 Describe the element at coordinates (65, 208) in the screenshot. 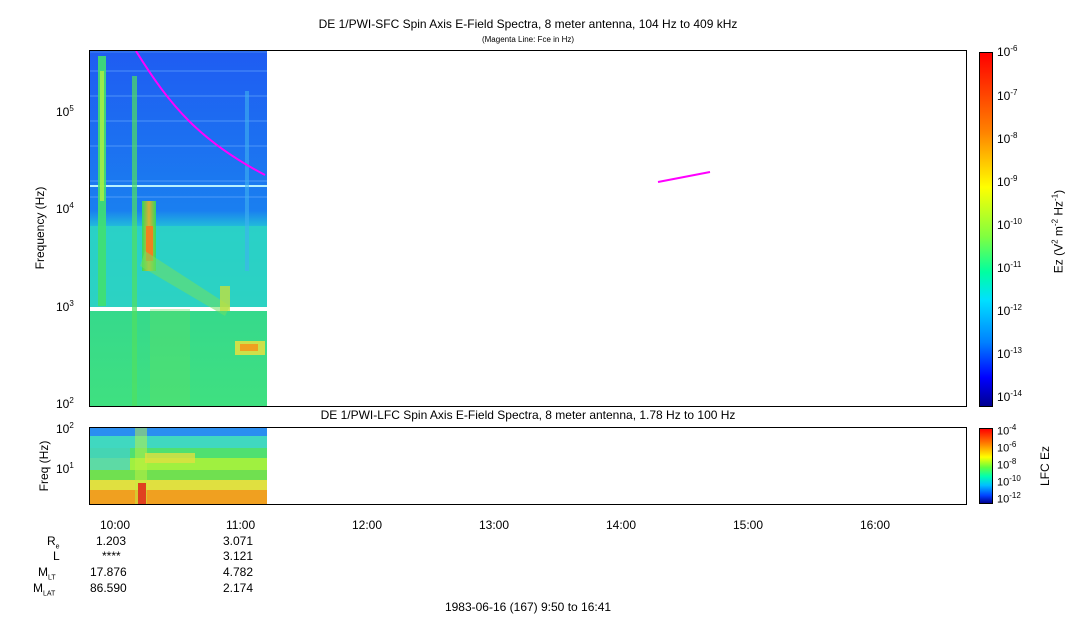

I see `sfc-ytick-4: 10⁴` at that location.